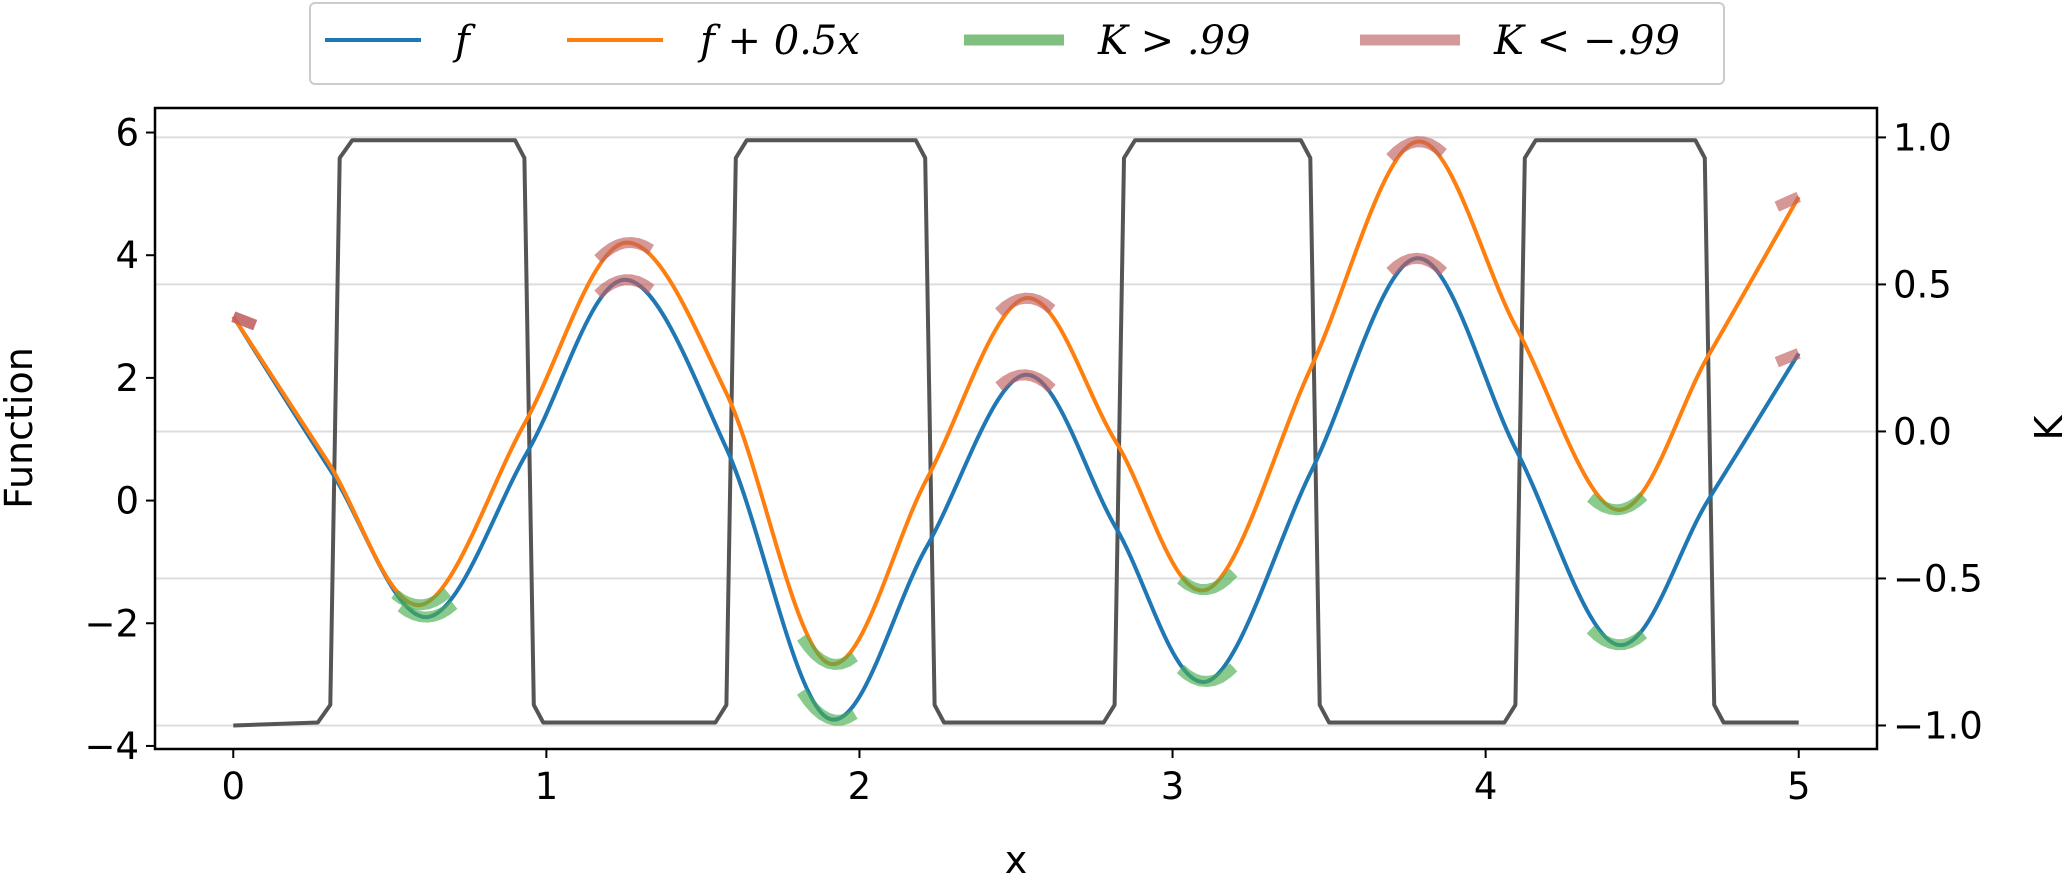 This screenshot has width=2067, height=873. Describe the element at coordinates (547, 786) in the screenshot. I see `x-tick-label: 1` at that location.